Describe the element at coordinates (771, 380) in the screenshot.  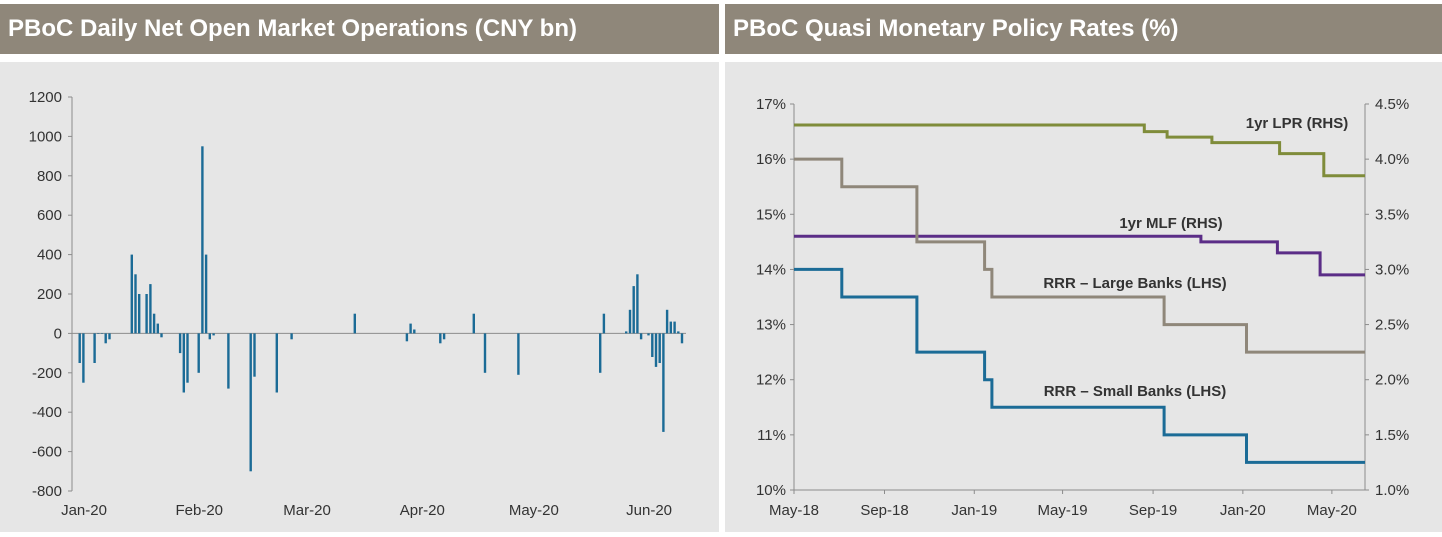
I see `rates-left-tick-label: 12%` at that location.